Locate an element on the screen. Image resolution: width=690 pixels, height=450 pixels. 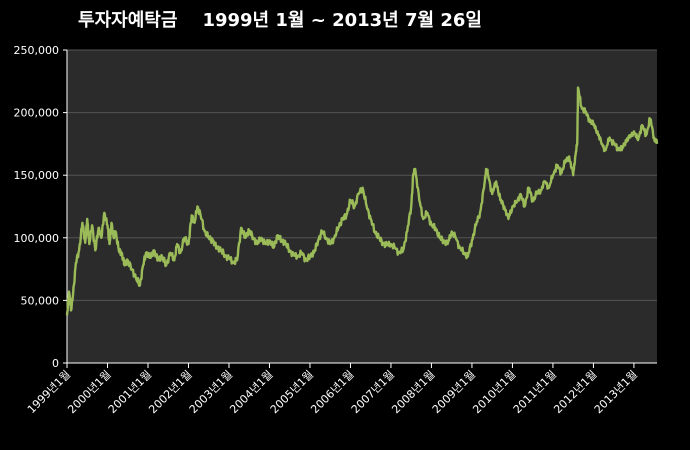
y-tick-label: 200,000 is located at coordinates (37, 113).